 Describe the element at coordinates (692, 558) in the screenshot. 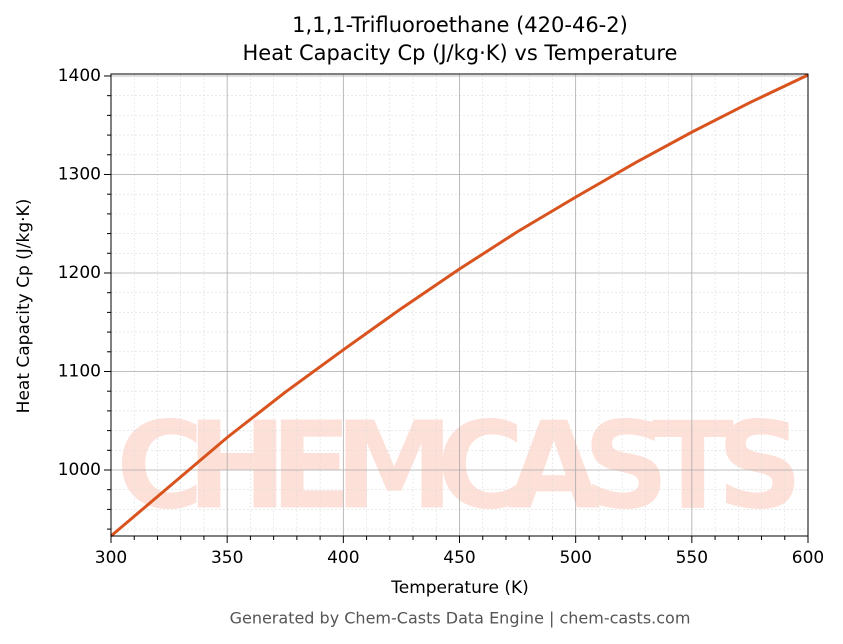

I see `x-tick-label: 550` at that location.